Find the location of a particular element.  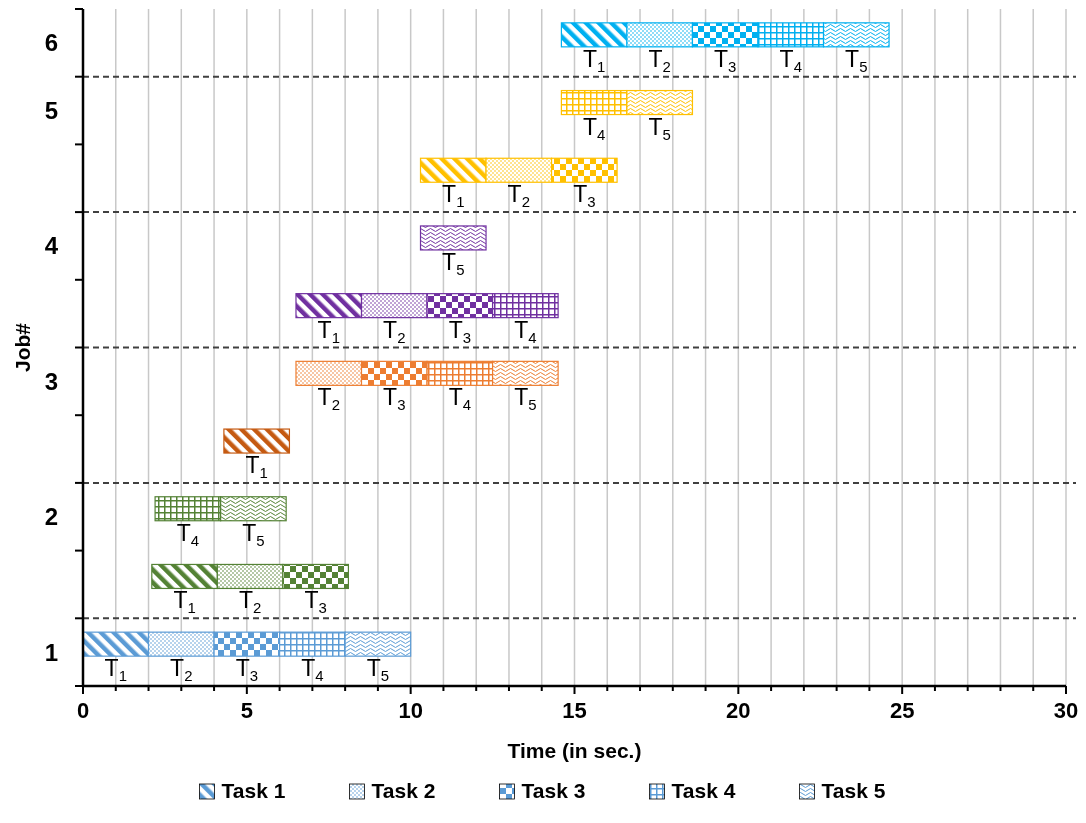

x-tick-label: 5 is located at coordinates (246, 710).